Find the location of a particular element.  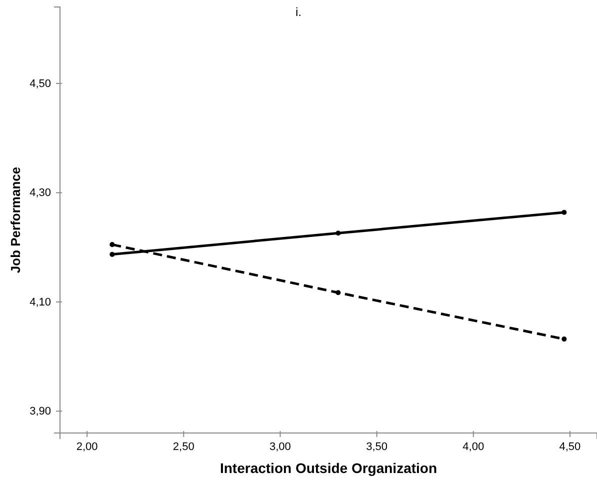

x-tick-label: 2,00 is located at coordinates (87, 446).